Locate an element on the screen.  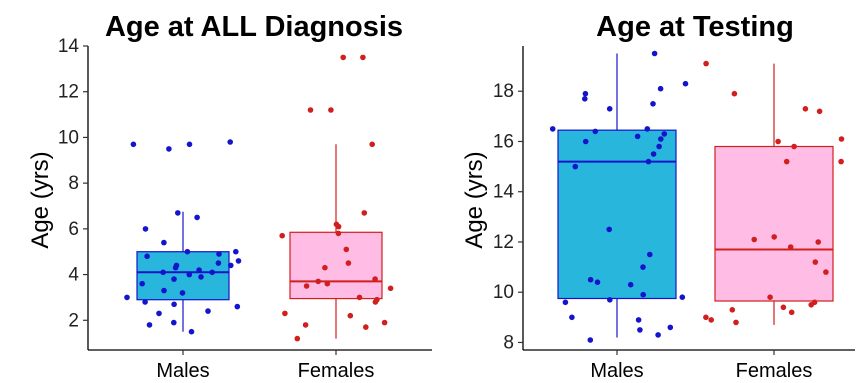
x-tick-label: Males is located at coordinates (182, 371).